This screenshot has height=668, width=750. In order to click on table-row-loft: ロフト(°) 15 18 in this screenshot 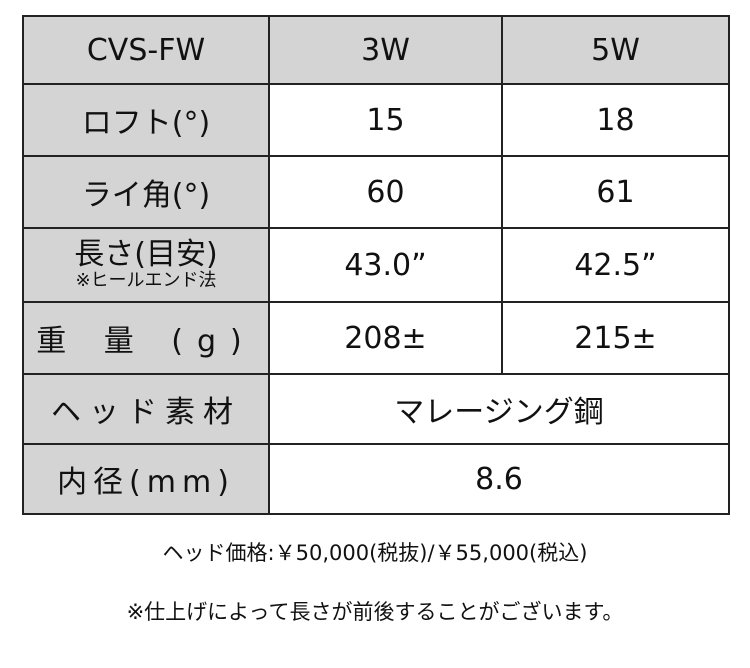, I will do `click(376, 120)`.